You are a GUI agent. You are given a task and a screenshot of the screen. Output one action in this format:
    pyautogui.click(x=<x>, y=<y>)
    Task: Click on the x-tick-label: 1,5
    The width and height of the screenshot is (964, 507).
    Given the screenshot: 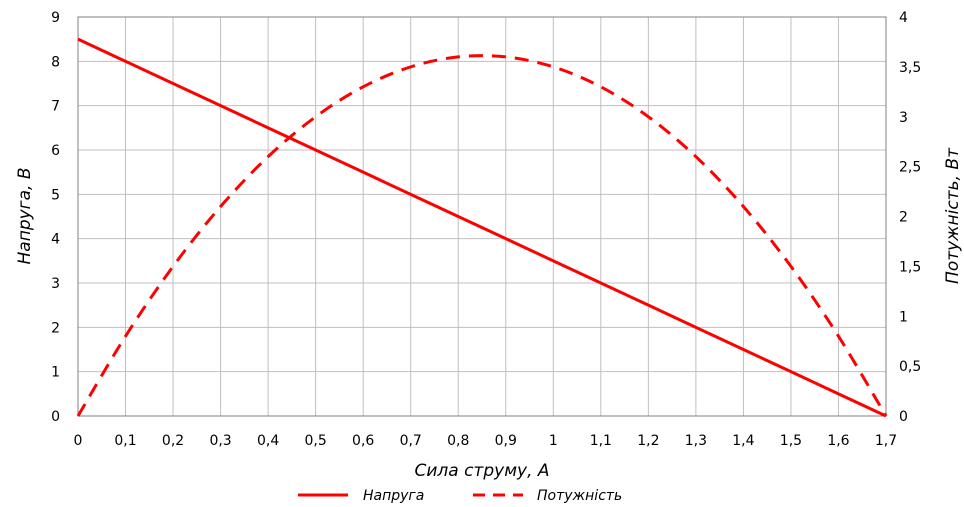 What is the action you would take?
    pyautogui.click(x=791, y=441)
    